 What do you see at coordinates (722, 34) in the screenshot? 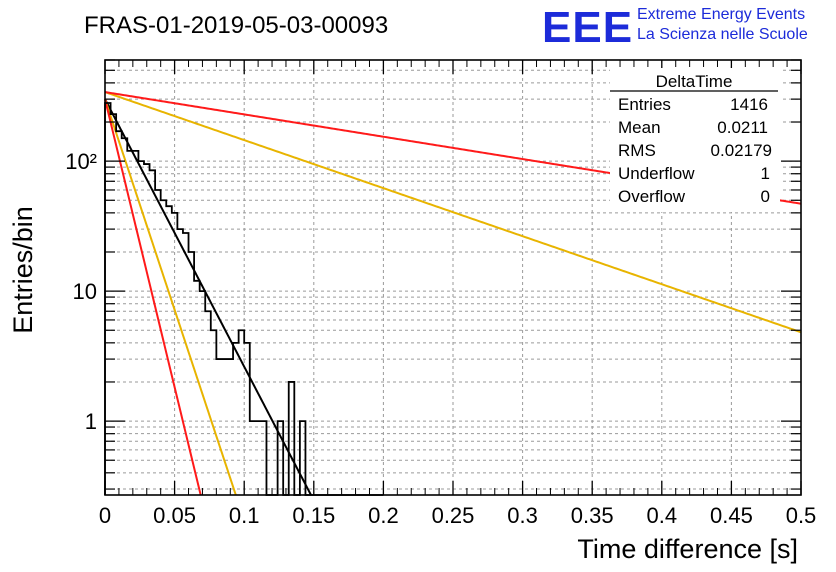
I see `logo-line-2: La Scienza nelle Scuole` at bounding box center [722, 34].